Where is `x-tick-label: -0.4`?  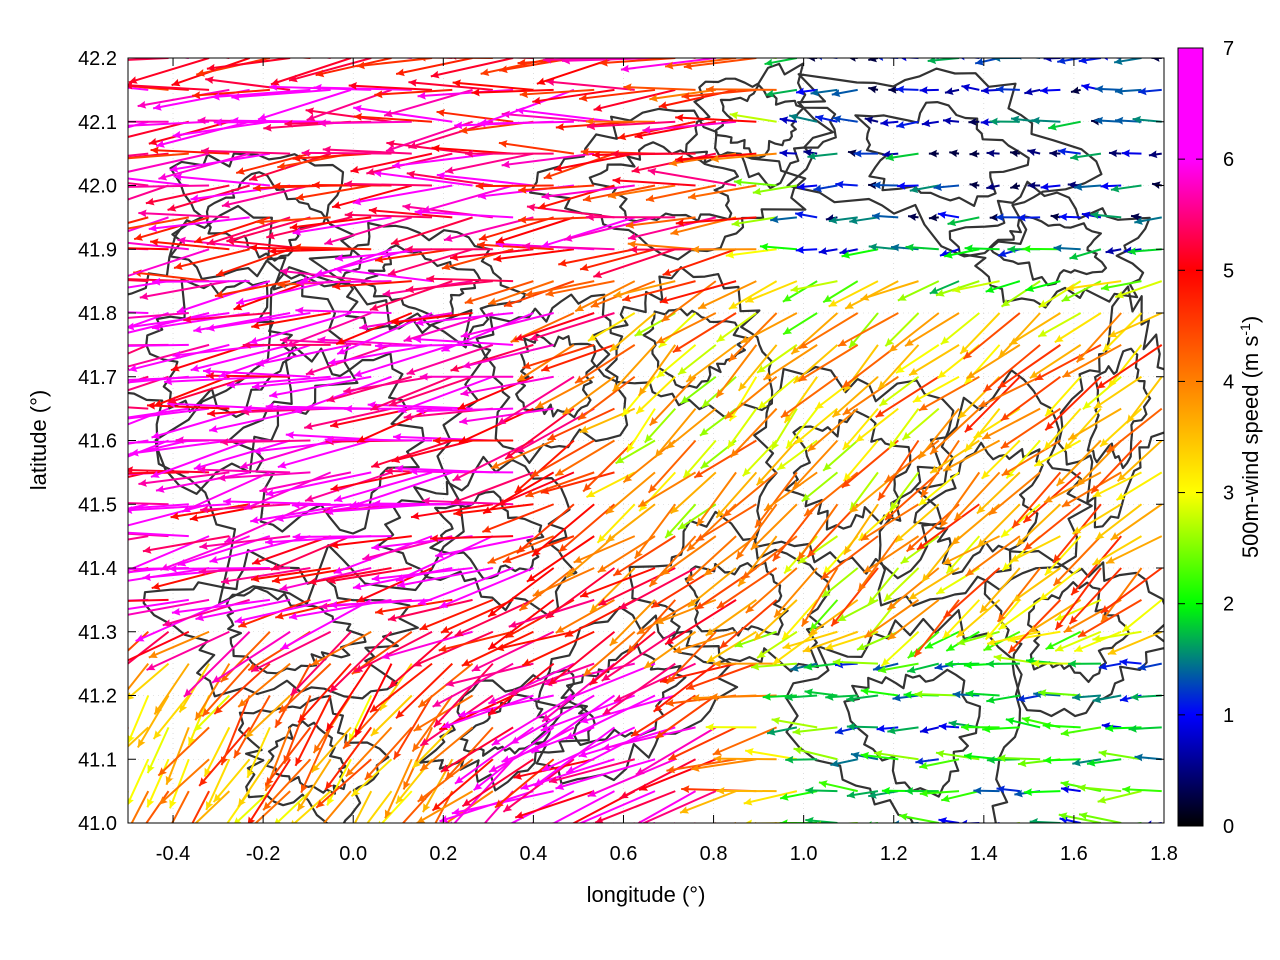 x-tick-label: -0.4 is located at coordinates (173, 854).